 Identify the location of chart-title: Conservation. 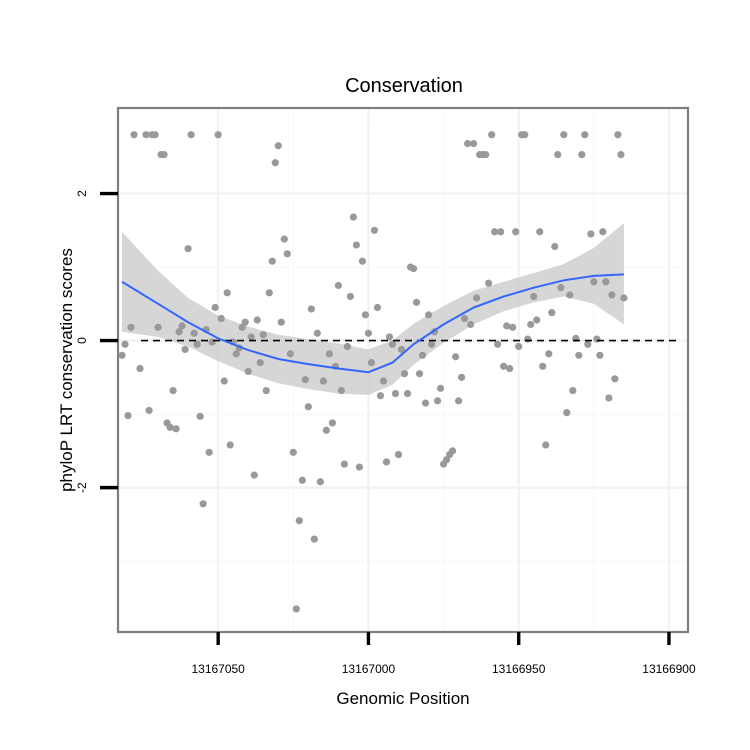
(404, 86).